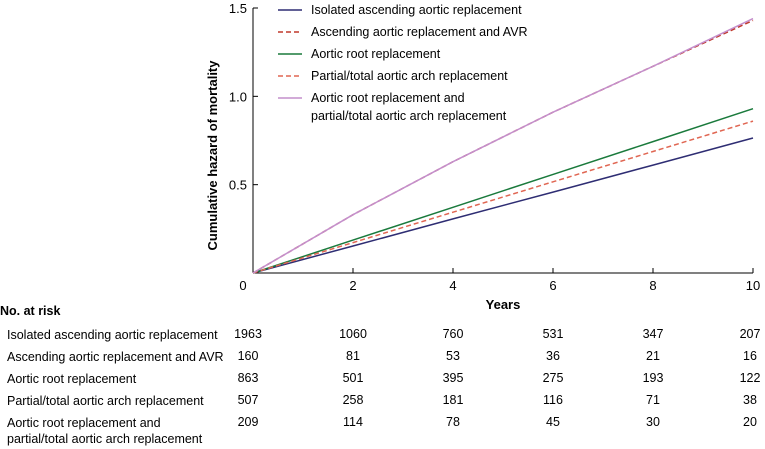  What do you see at coordinates (750, 422) in the screenshot?
I see `risk-value: 20` at bounding box center [750, 422].